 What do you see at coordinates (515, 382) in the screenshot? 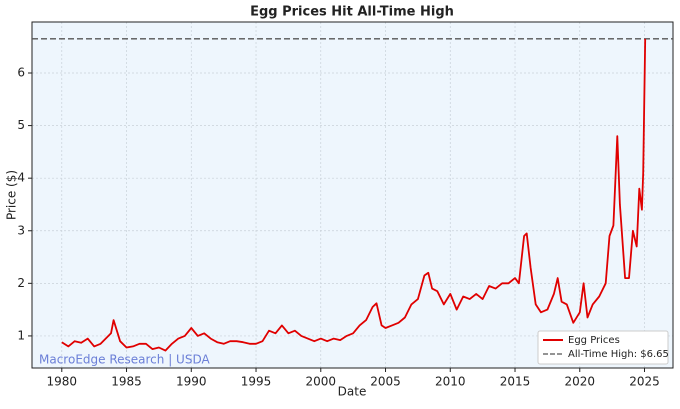
I see `x-tick-label: 2015` at bounding box center [515, 382].